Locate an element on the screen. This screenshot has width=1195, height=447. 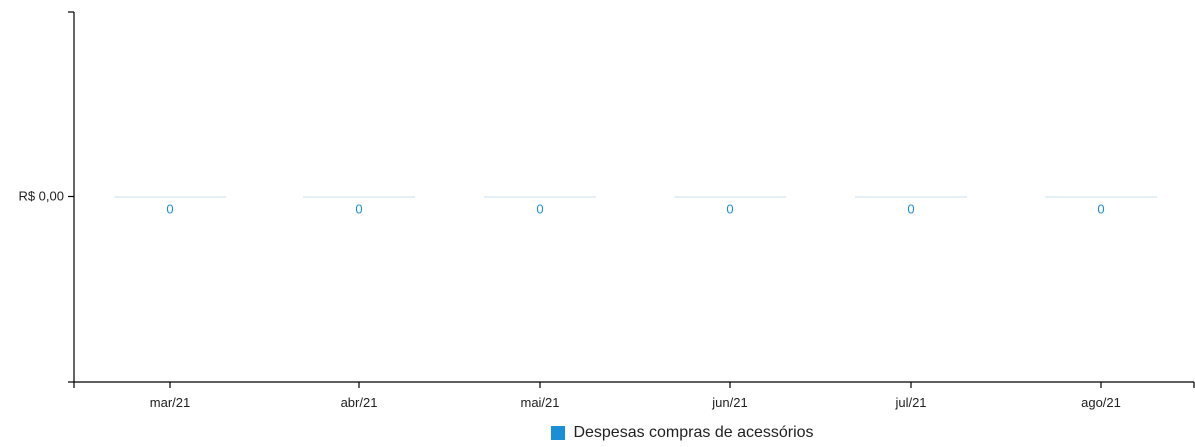
bars is located at coordinates (635, 197).